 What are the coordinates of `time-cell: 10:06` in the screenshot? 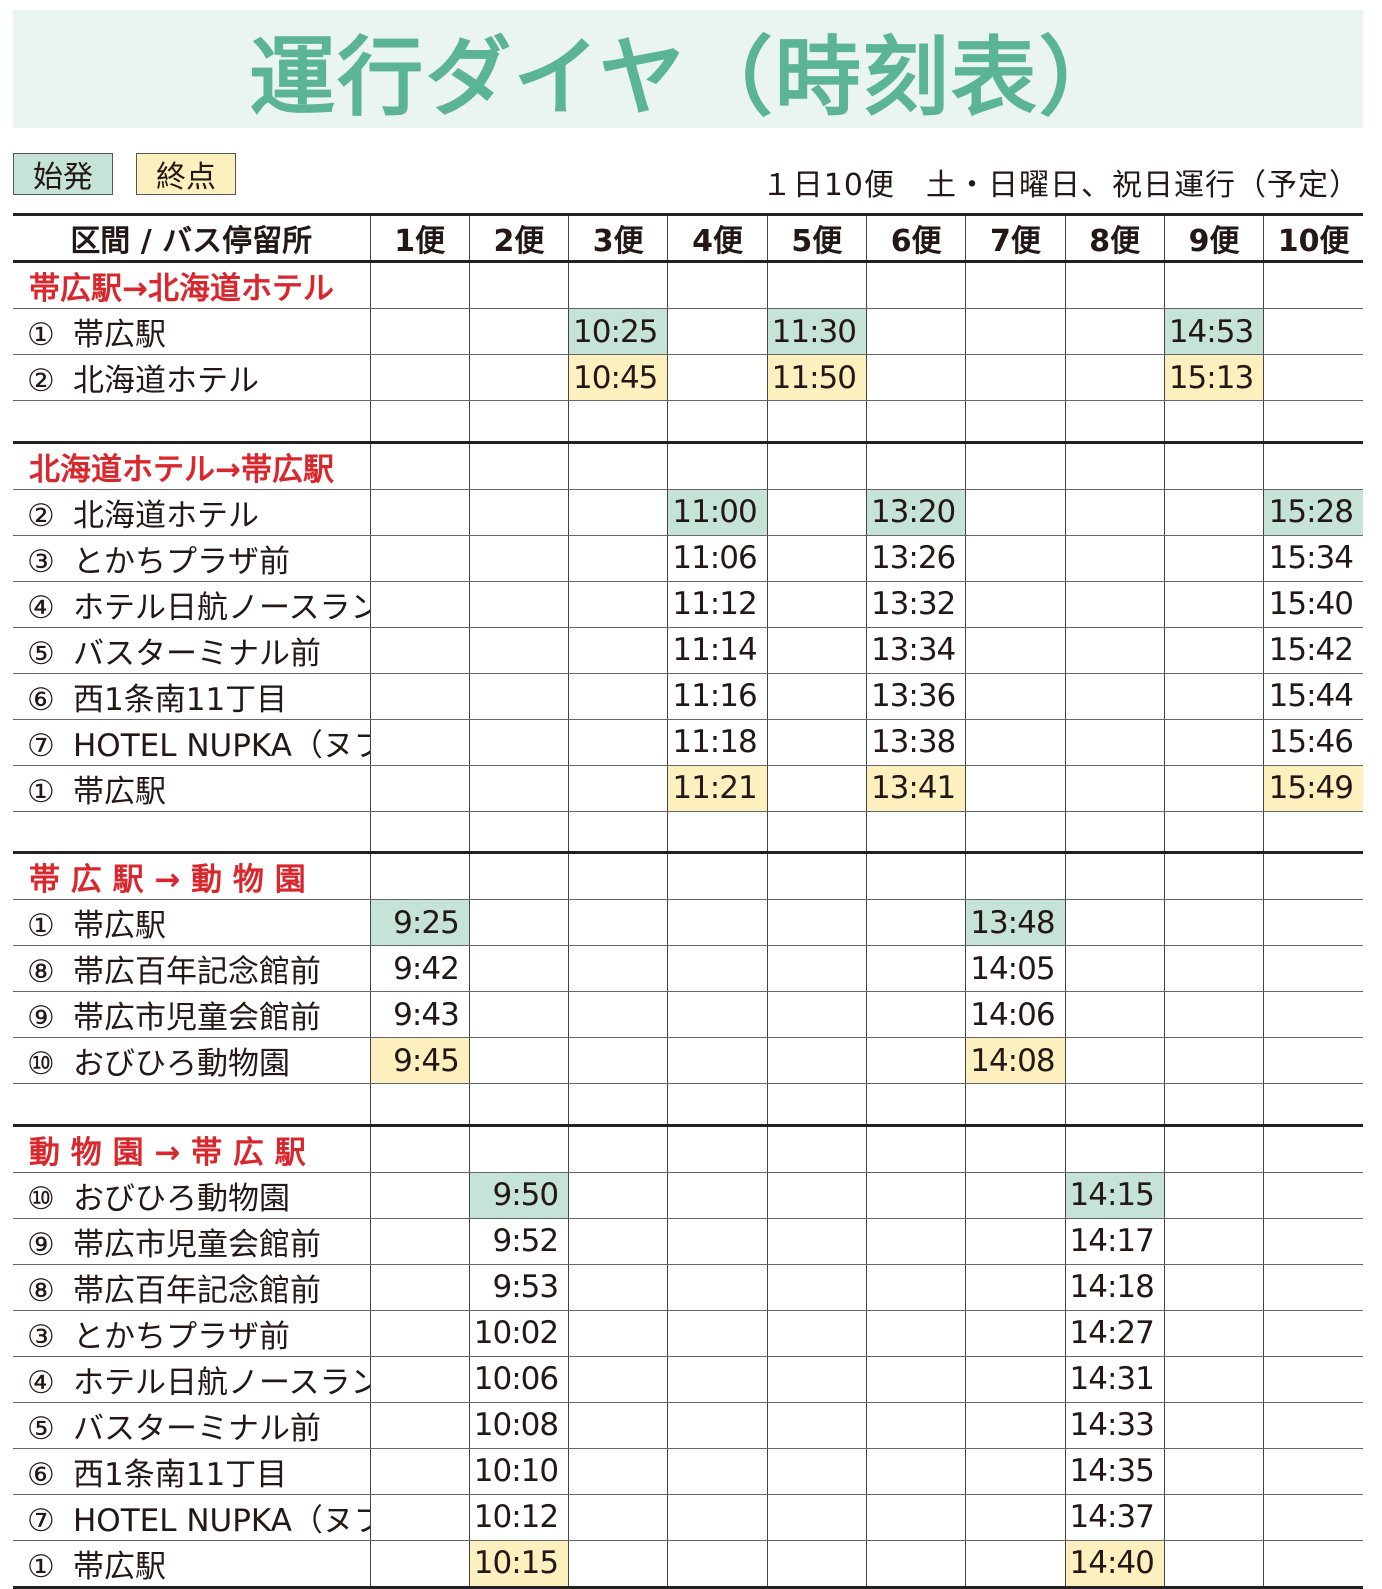 It's located at (518, 1379).